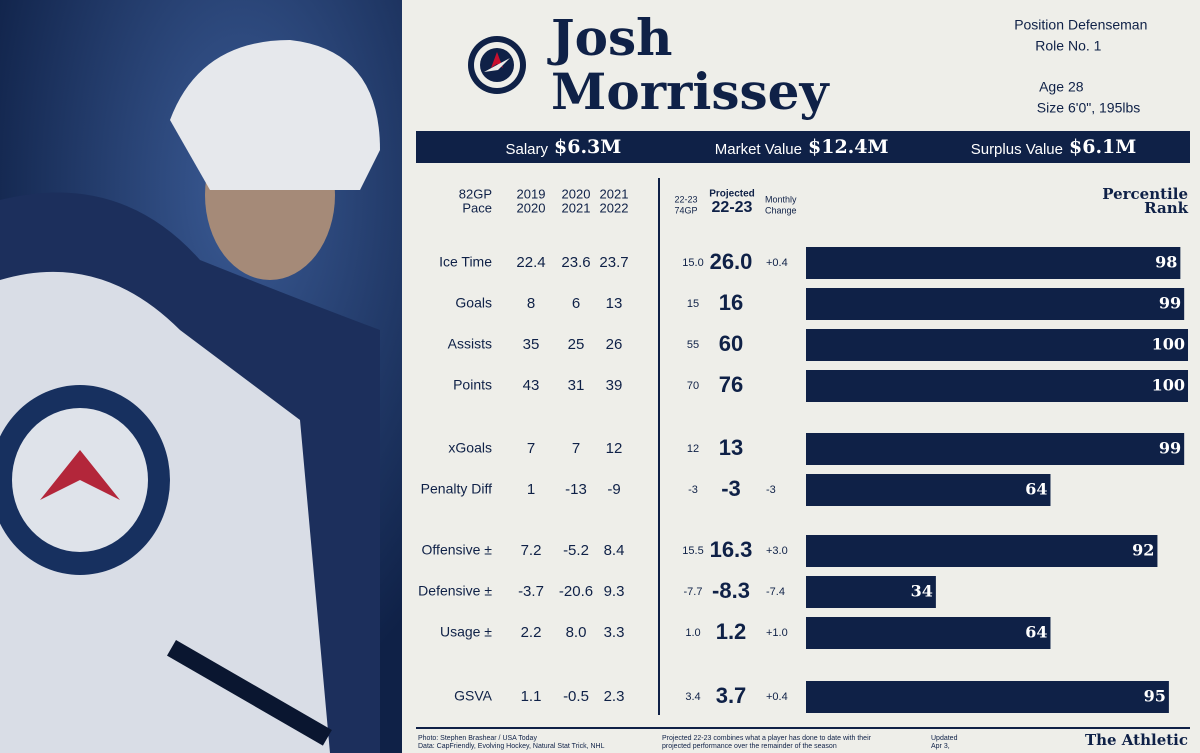 The width and height of the screenshot is (1200, 753). Describe the element at coordinates (693, 386) in the screenshot. I see `current-value: 70` at that location.